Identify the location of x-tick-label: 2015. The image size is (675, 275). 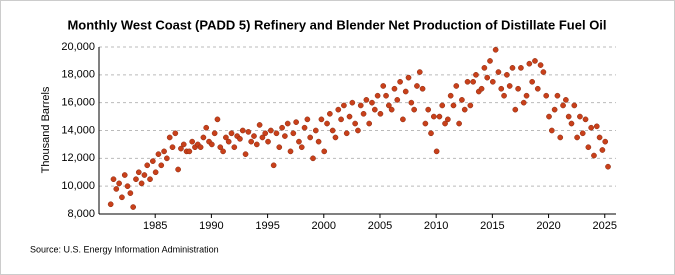
(492, 226).